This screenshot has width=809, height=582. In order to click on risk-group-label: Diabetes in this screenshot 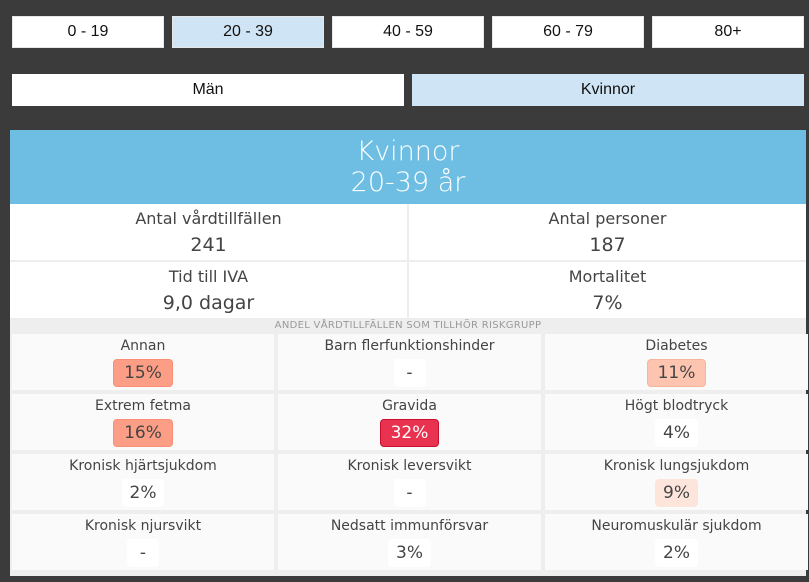, I will do `click(676, 346)`.